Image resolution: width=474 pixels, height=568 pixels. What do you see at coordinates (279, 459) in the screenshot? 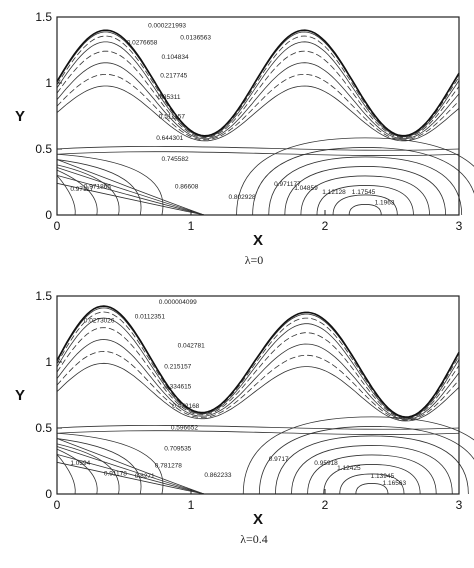
I see `contour-label: 0.9717` at bounding box center [279, 459].